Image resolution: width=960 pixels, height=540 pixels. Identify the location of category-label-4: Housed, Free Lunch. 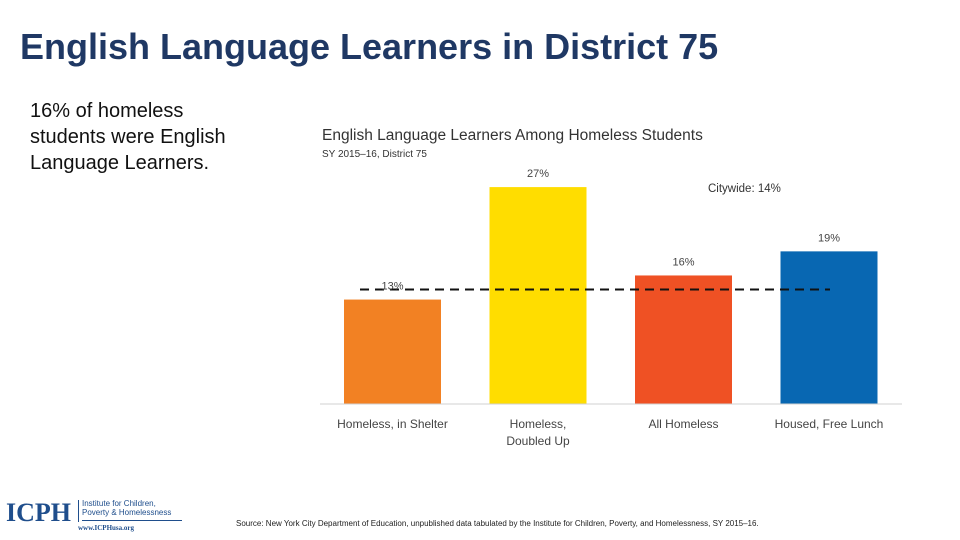
(829, 424).